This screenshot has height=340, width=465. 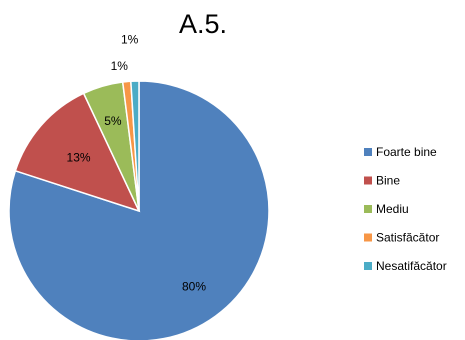 What do you see at coordinates (79, 158) in the screenshot?
I see `data-label-2: 13%` at bounding box center [79, 158].